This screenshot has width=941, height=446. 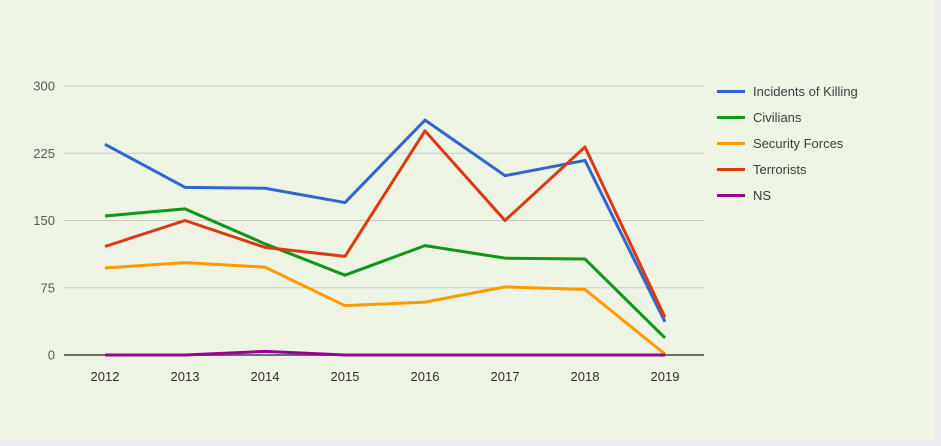 What do you see at coordinates (105, 376) in the screenshot?
I see `x-axis-tick-label: 2012` at bounding box center [105, 376].